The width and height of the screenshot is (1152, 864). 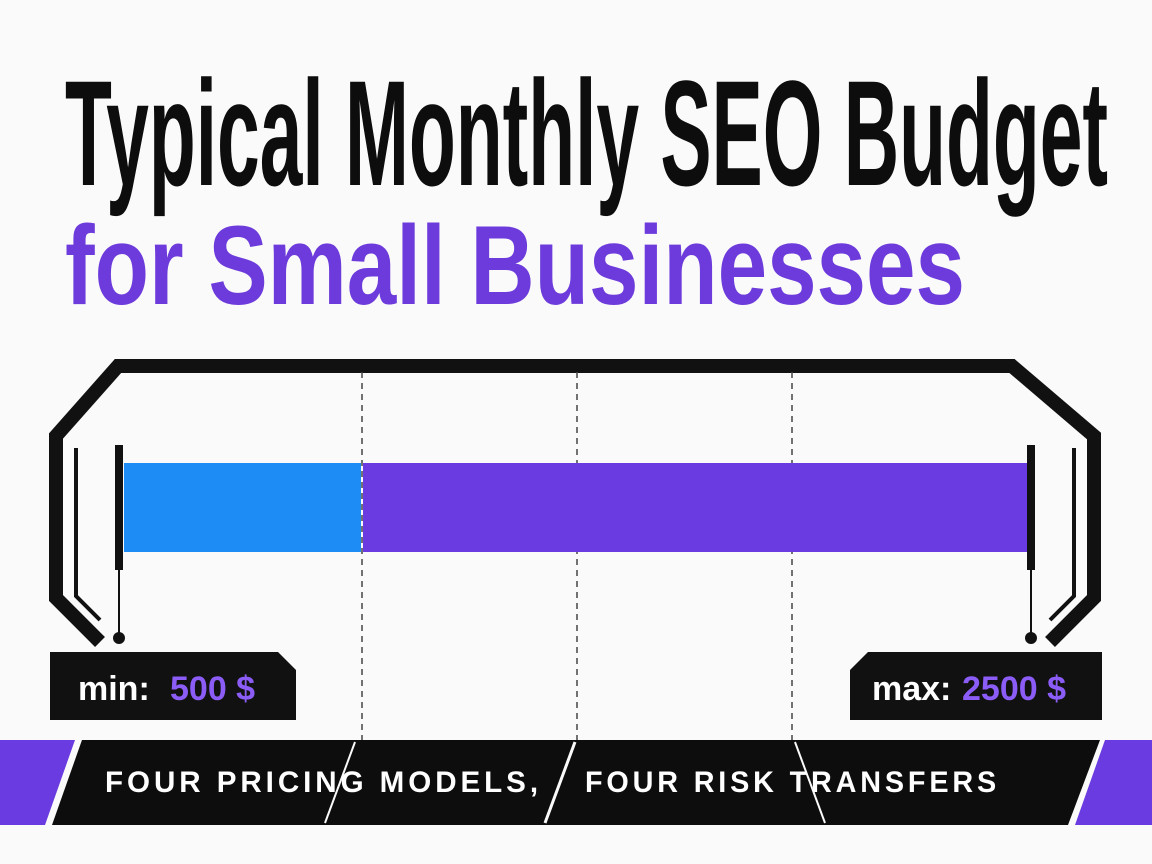 I want to click on min-box, so click(x=173, y=686).